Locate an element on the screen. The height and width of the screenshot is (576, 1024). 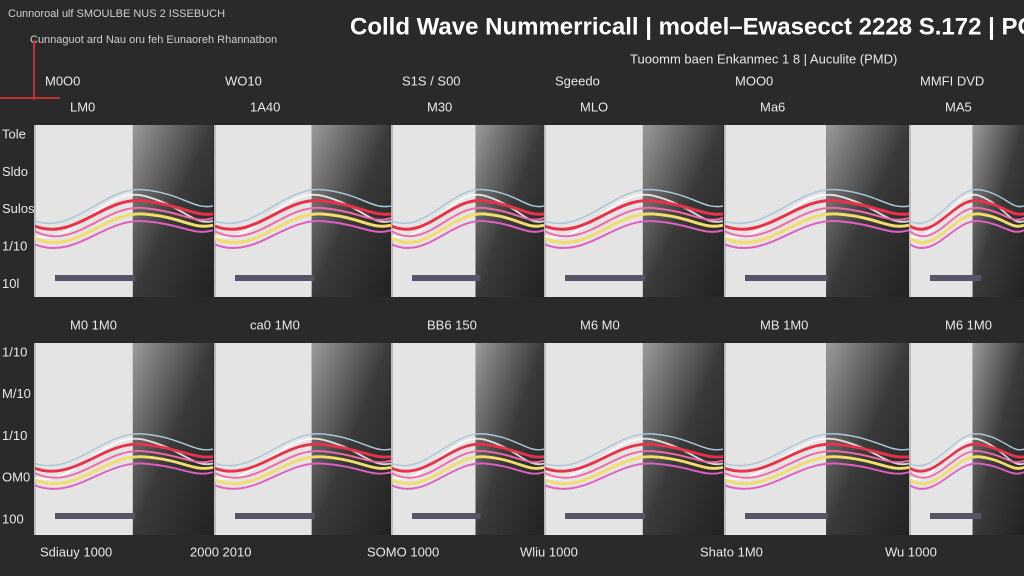
y-label: OM0 is located at coordinates (16, 477).